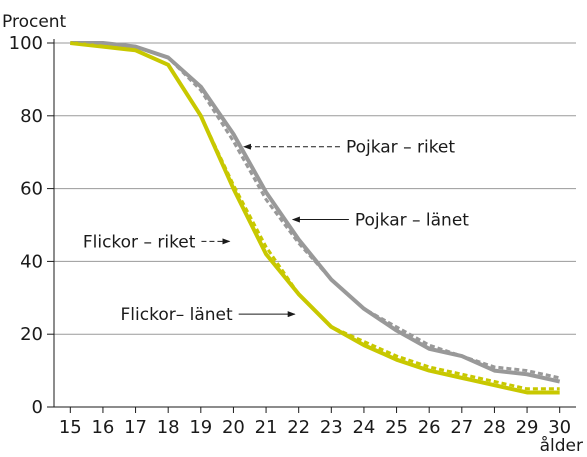  I want to click on x-tick-label: 21, so click(266, 427).